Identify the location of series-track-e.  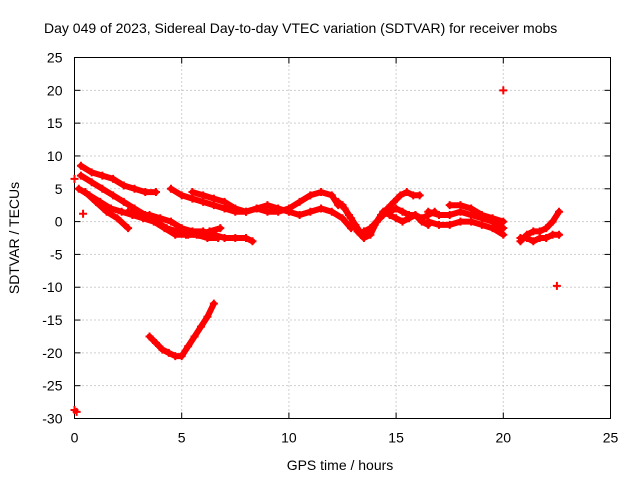
(190, 226).